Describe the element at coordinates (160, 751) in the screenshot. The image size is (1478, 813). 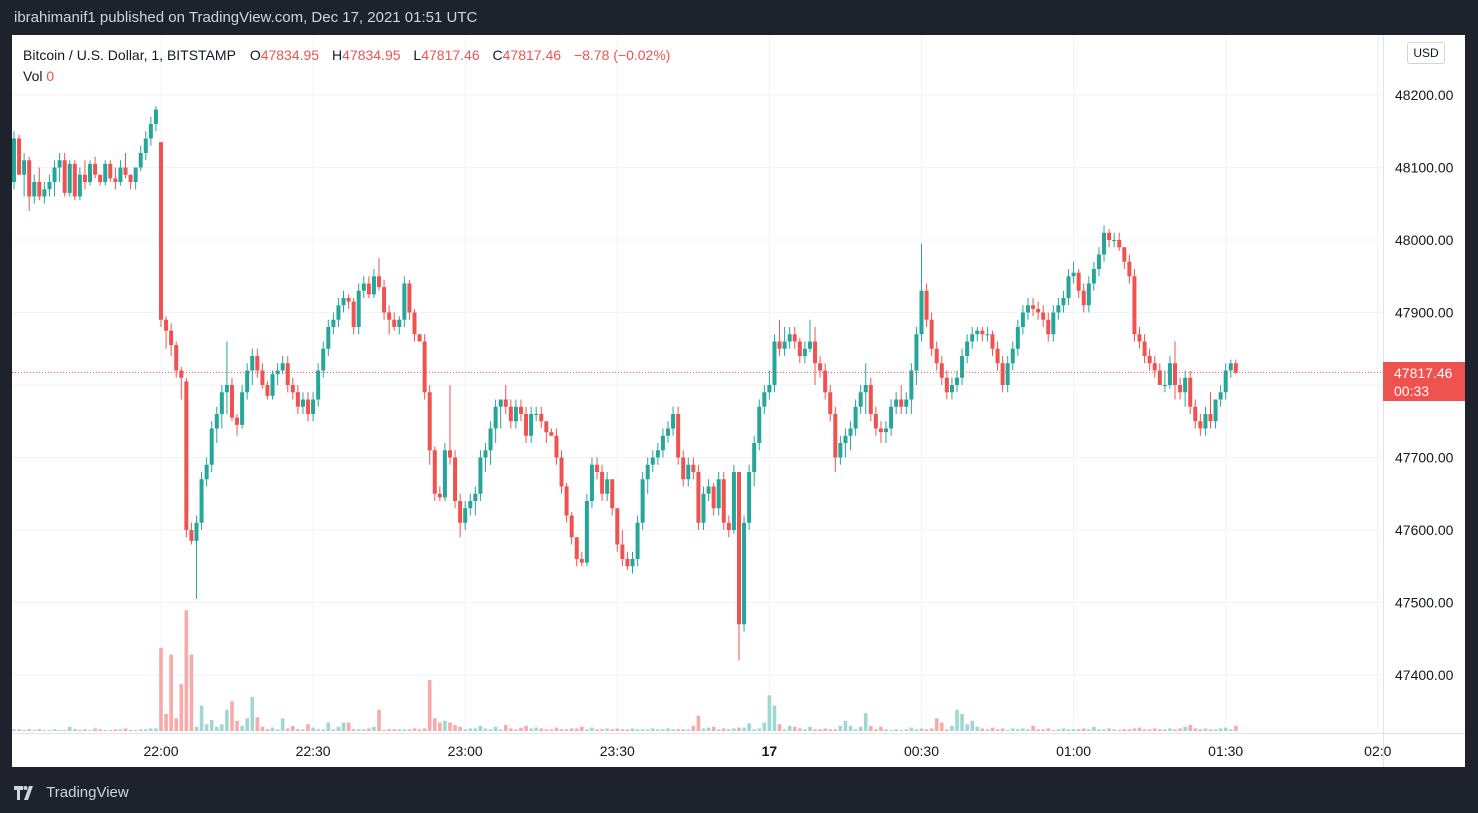
I see `time-tick-label: 22:00` at that location.